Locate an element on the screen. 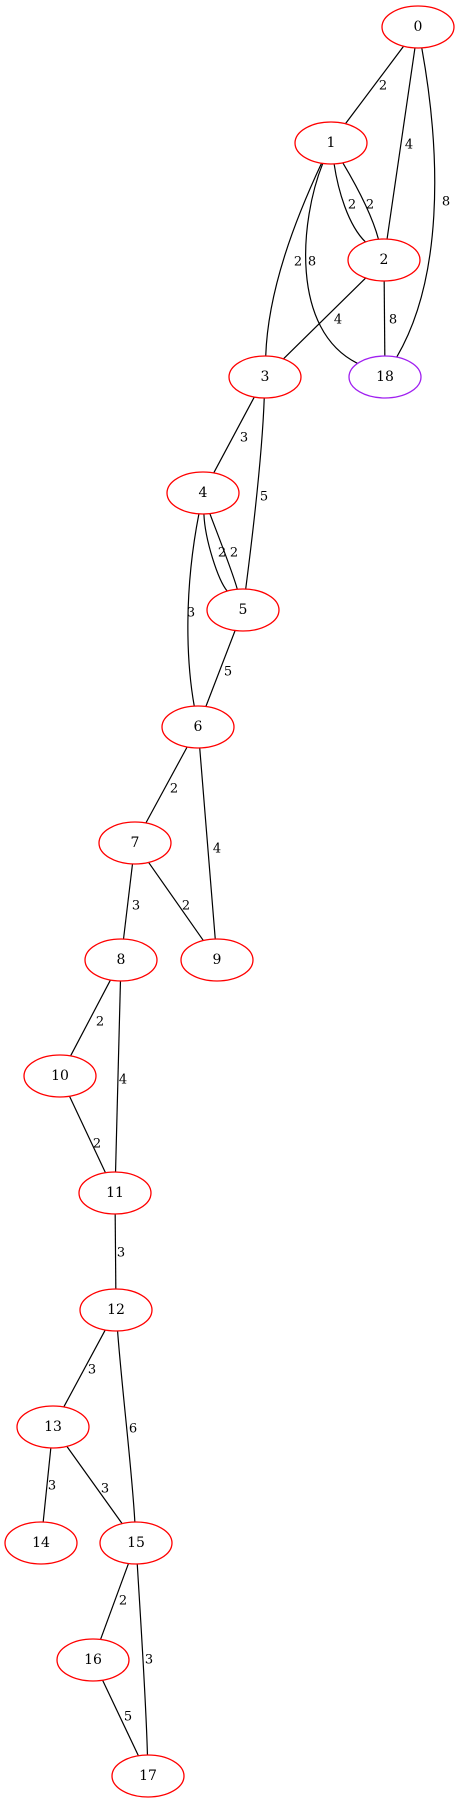 The image size is (456, 1799). edge-6-7: 2 is located at coordinates (166, 785).